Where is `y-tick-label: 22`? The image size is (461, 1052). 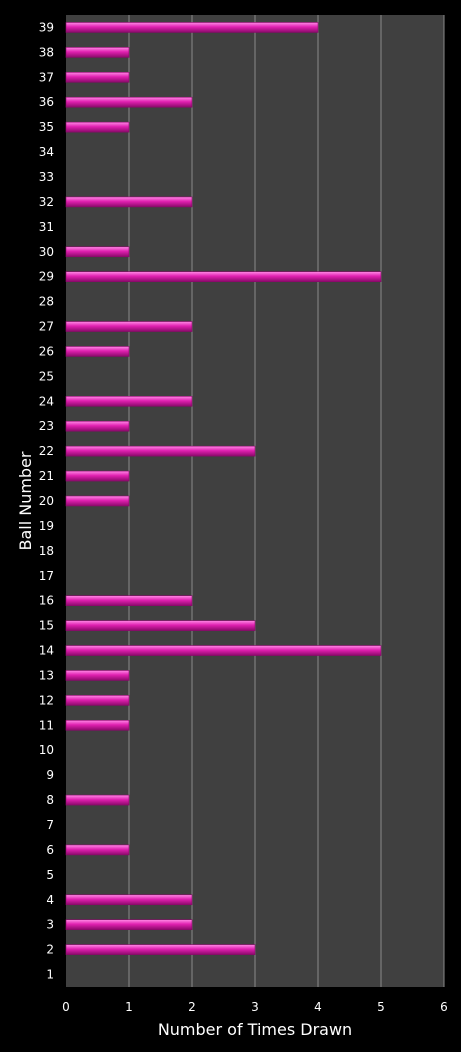 y-tick-label: 22 is located at coordinates (46, 451).